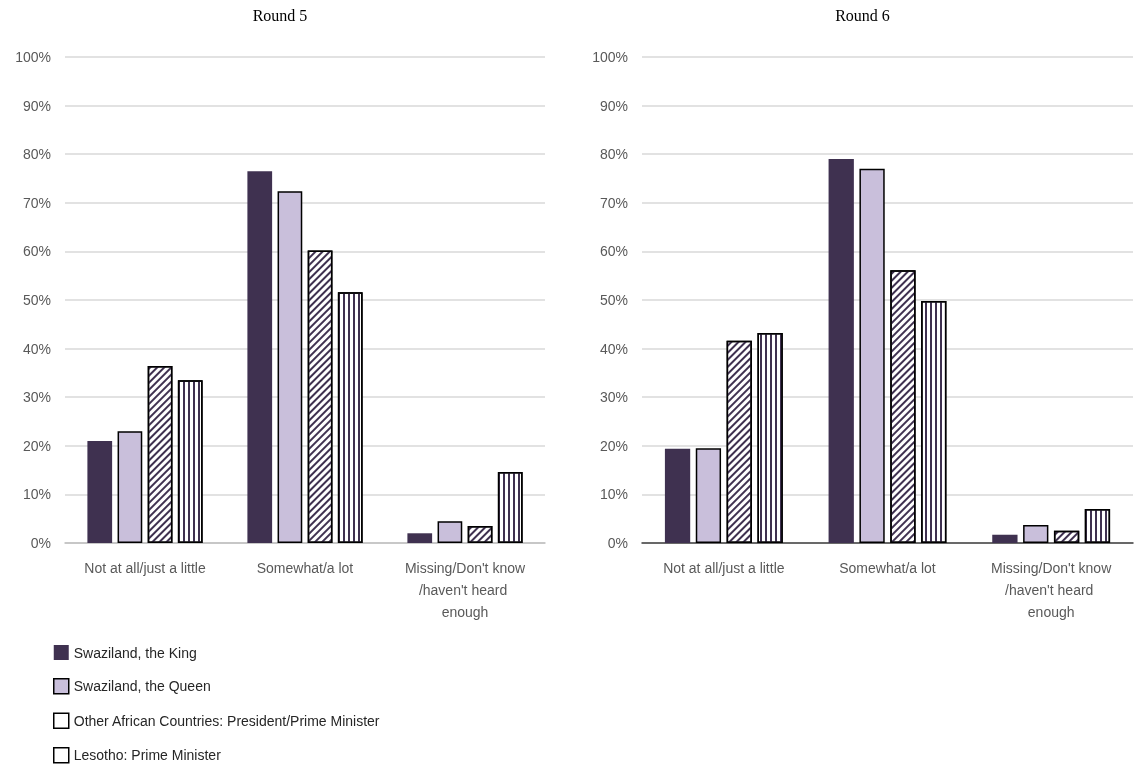 The image size is (1148, 780). What do you see at coordinates (280, 15) in the screenshot?
I see `chart-title: Round 5` at bounding box center [280, 15].